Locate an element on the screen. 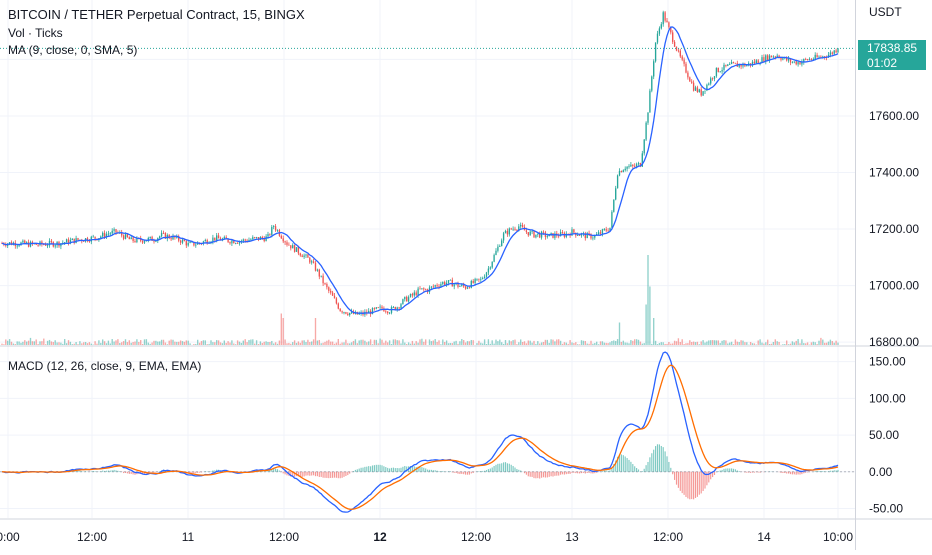 The height and width of the screenshot is (555, 932). time-tick-label-6: 13 is located at coordinates (572, 537).